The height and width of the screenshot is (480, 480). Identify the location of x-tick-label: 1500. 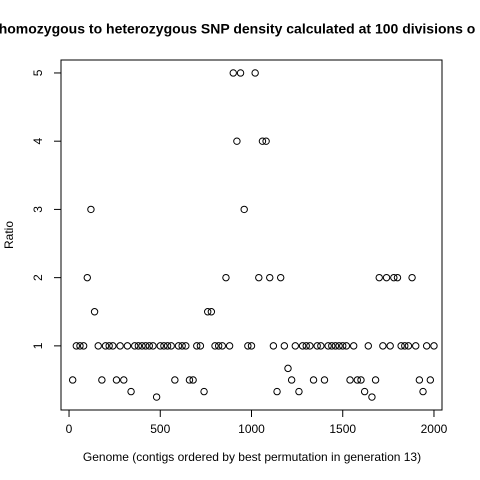
(342, 429).